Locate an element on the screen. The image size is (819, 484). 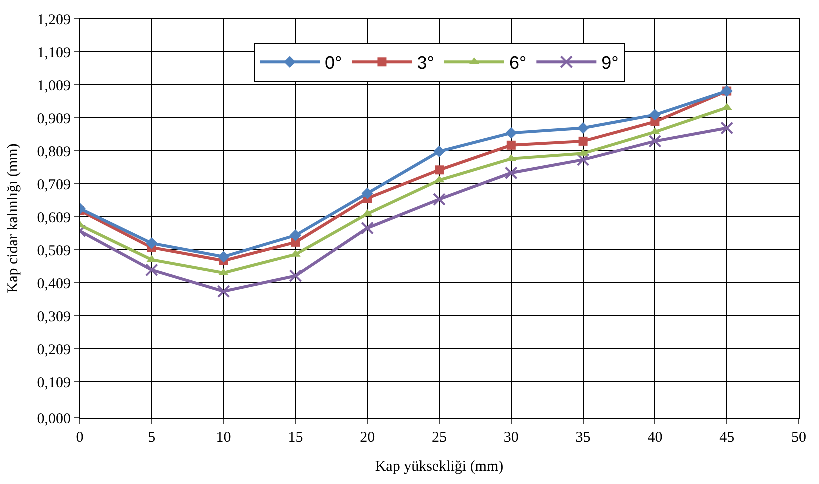
x-tick-label: 35 is located at coordinates (583, 438).